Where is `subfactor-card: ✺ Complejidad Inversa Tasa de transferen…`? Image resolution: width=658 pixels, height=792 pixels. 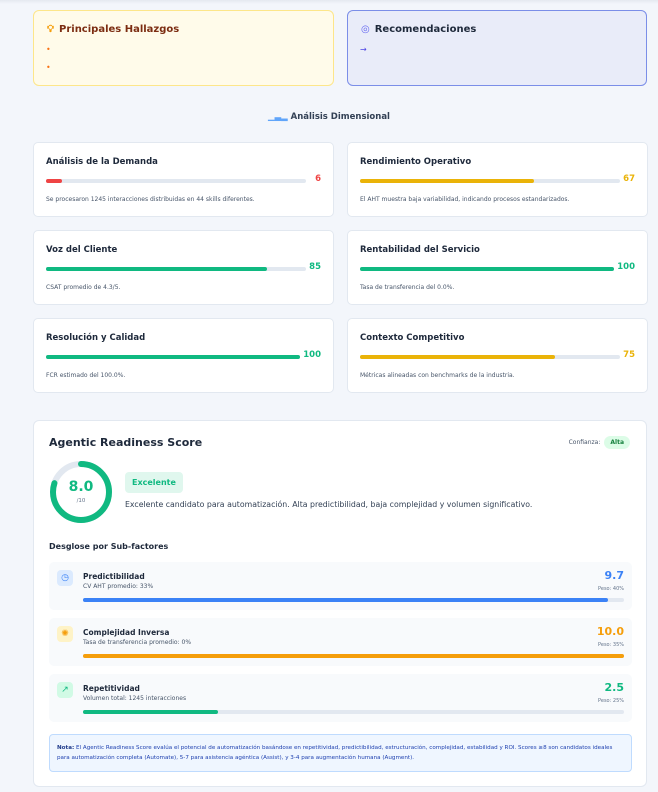 subfactor-card: ✺ Complejidad Inversa Tasa de transferen… is located at coordinates (340, 642).